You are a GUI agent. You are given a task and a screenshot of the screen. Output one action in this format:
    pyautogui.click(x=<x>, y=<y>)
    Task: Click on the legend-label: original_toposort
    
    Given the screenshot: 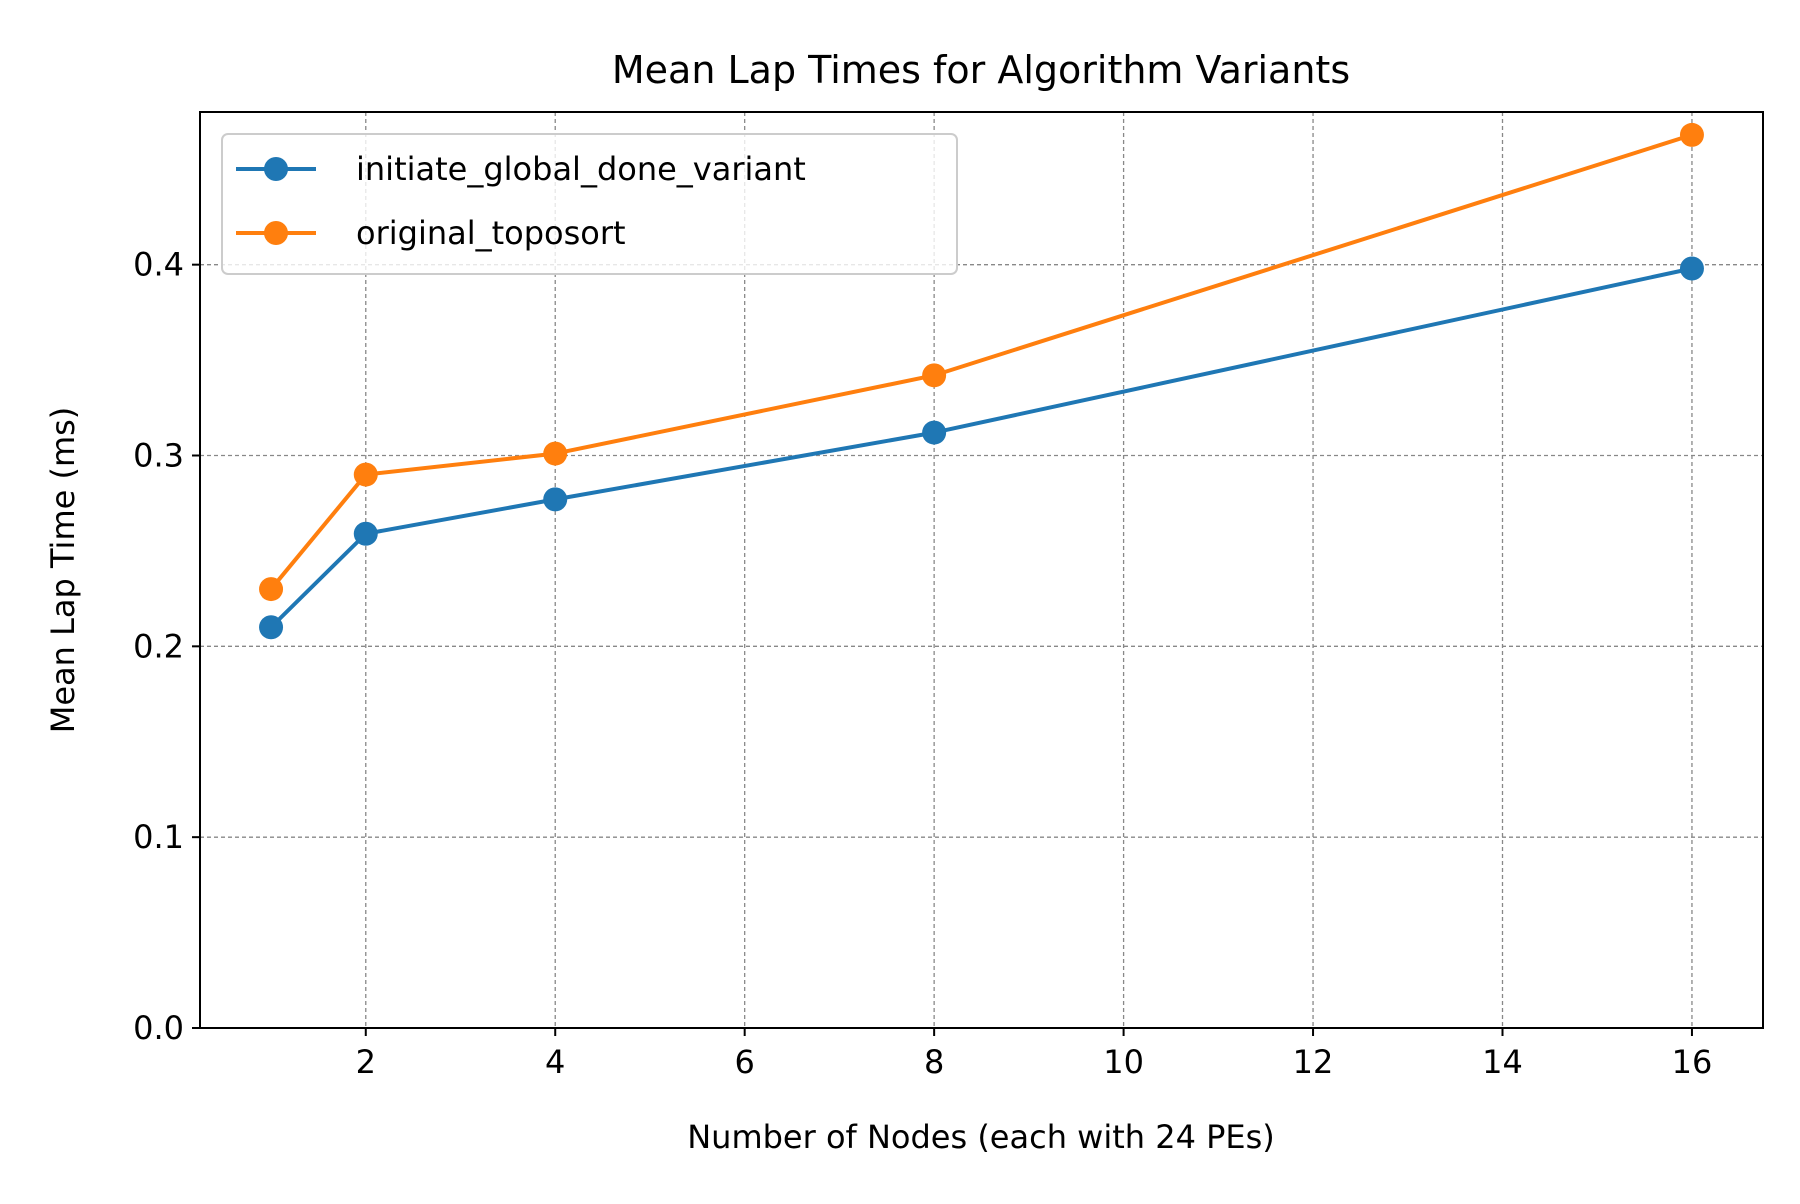 What is the action you would take?
    pyautogui.click(x=491, y=233)
    